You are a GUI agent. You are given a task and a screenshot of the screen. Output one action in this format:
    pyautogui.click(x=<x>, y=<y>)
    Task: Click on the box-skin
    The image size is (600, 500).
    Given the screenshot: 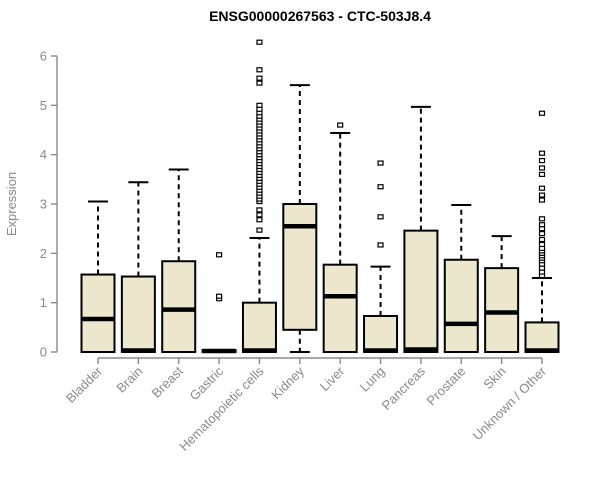 What is the action you would take?
    pyautogui.click(x=502, y=294)
    